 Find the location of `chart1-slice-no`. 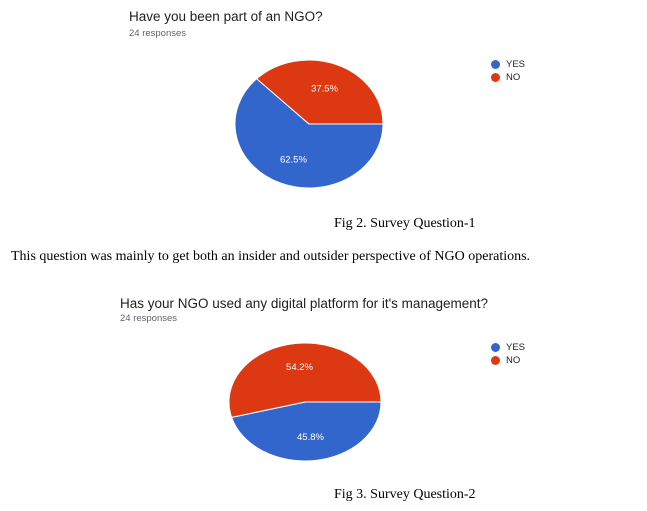

chart1-slice-no is located at coordinates (319, 92).